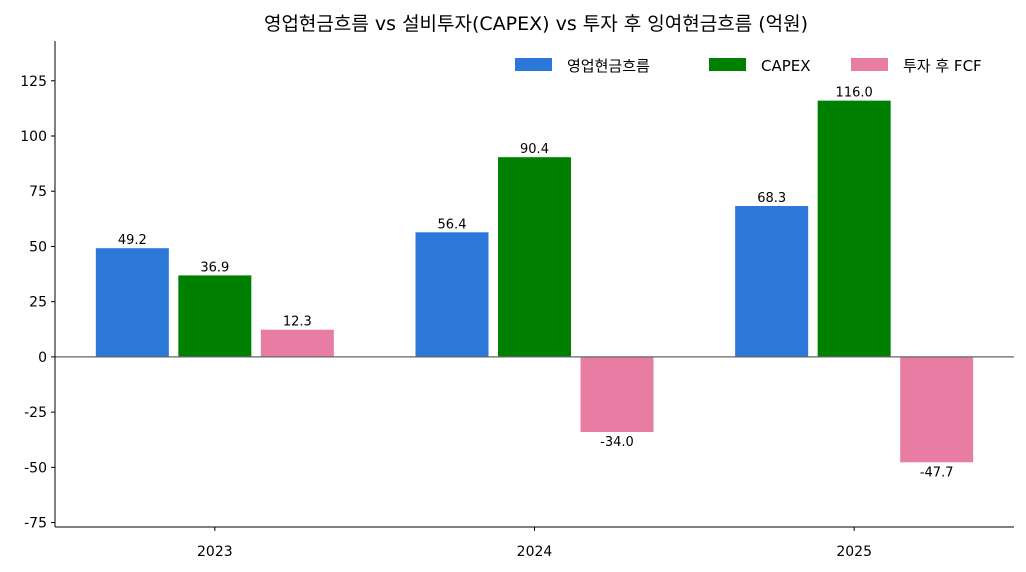 This screenshot has width=1026, height=572. I want to click on x-axis: 2023 2024 2025, so click(534, 543).